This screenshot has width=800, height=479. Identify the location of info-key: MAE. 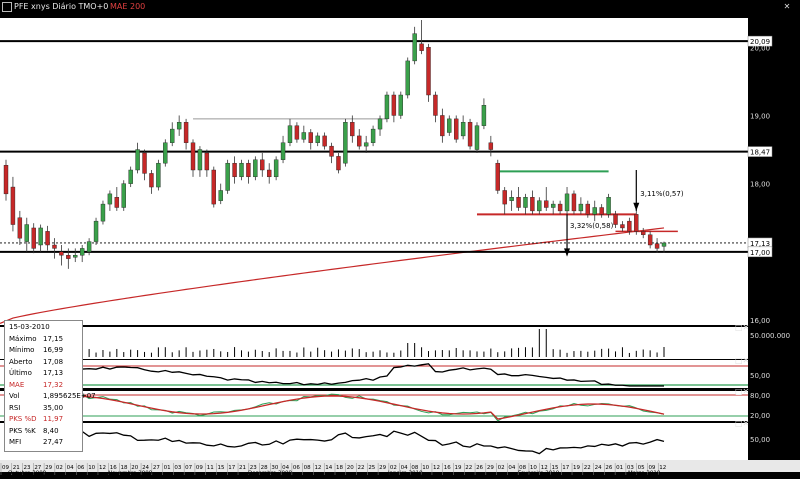
(17, 384).